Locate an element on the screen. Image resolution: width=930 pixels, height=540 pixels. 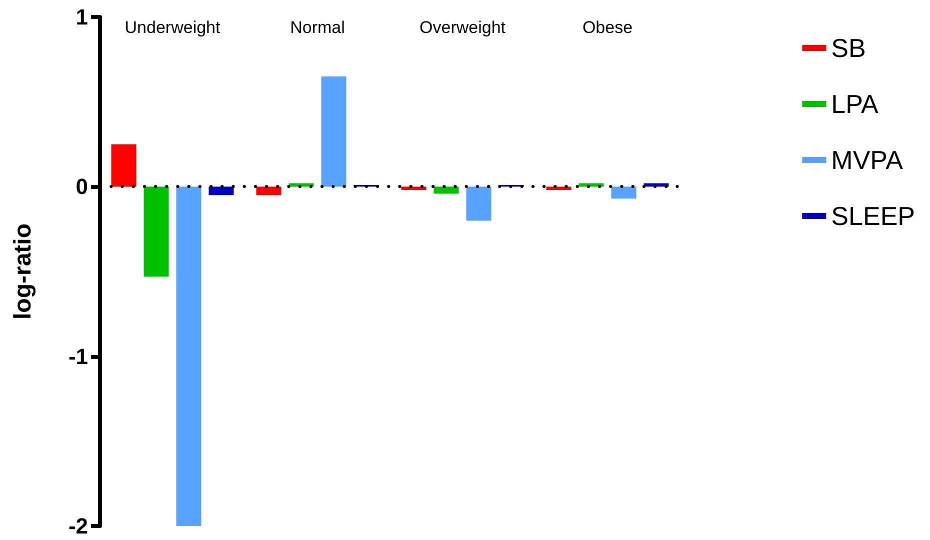
y-axis-title: log-ratio is located at coordinates (23, 272).